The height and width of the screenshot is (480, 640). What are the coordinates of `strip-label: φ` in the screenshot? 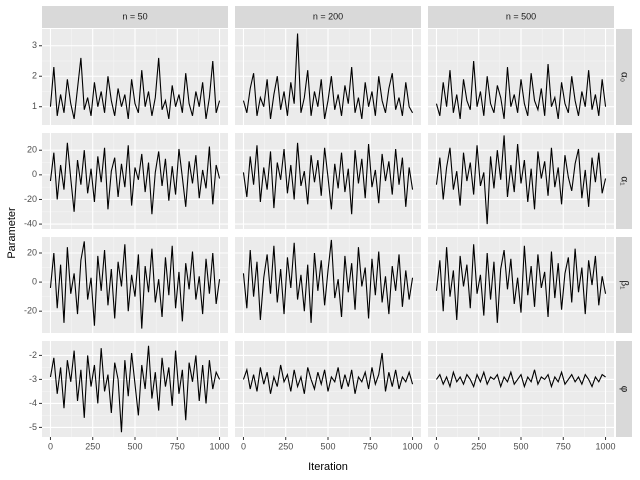 It's located at (623, 389).